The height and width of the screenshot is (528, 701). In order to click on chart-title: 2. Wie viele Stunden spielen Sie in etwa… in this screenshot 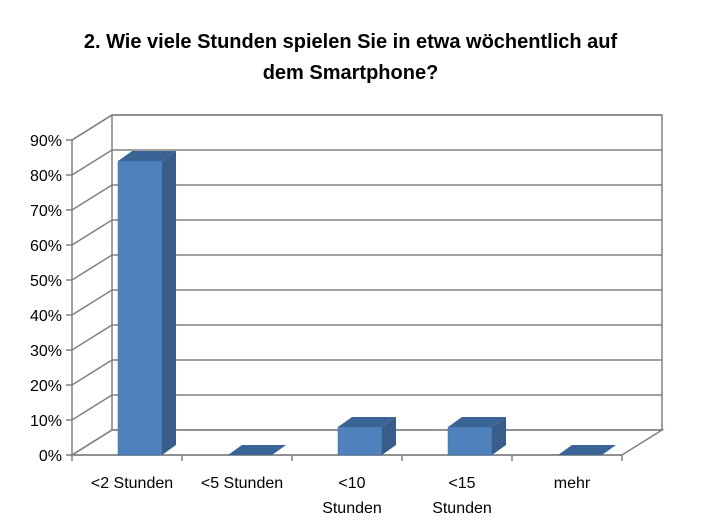, I will do `click(350, 58)`.